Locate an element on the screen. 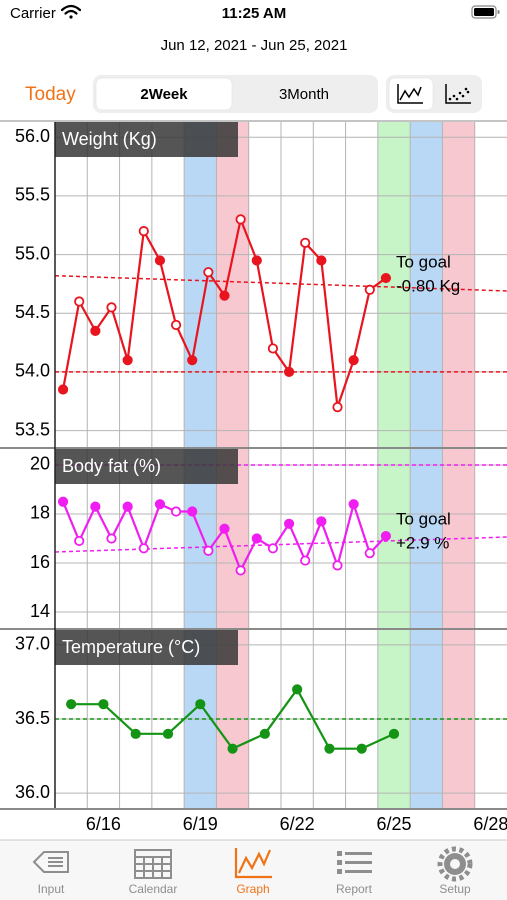 The image size is (507, 900). segment-selected is located at coordinates (164, 94).